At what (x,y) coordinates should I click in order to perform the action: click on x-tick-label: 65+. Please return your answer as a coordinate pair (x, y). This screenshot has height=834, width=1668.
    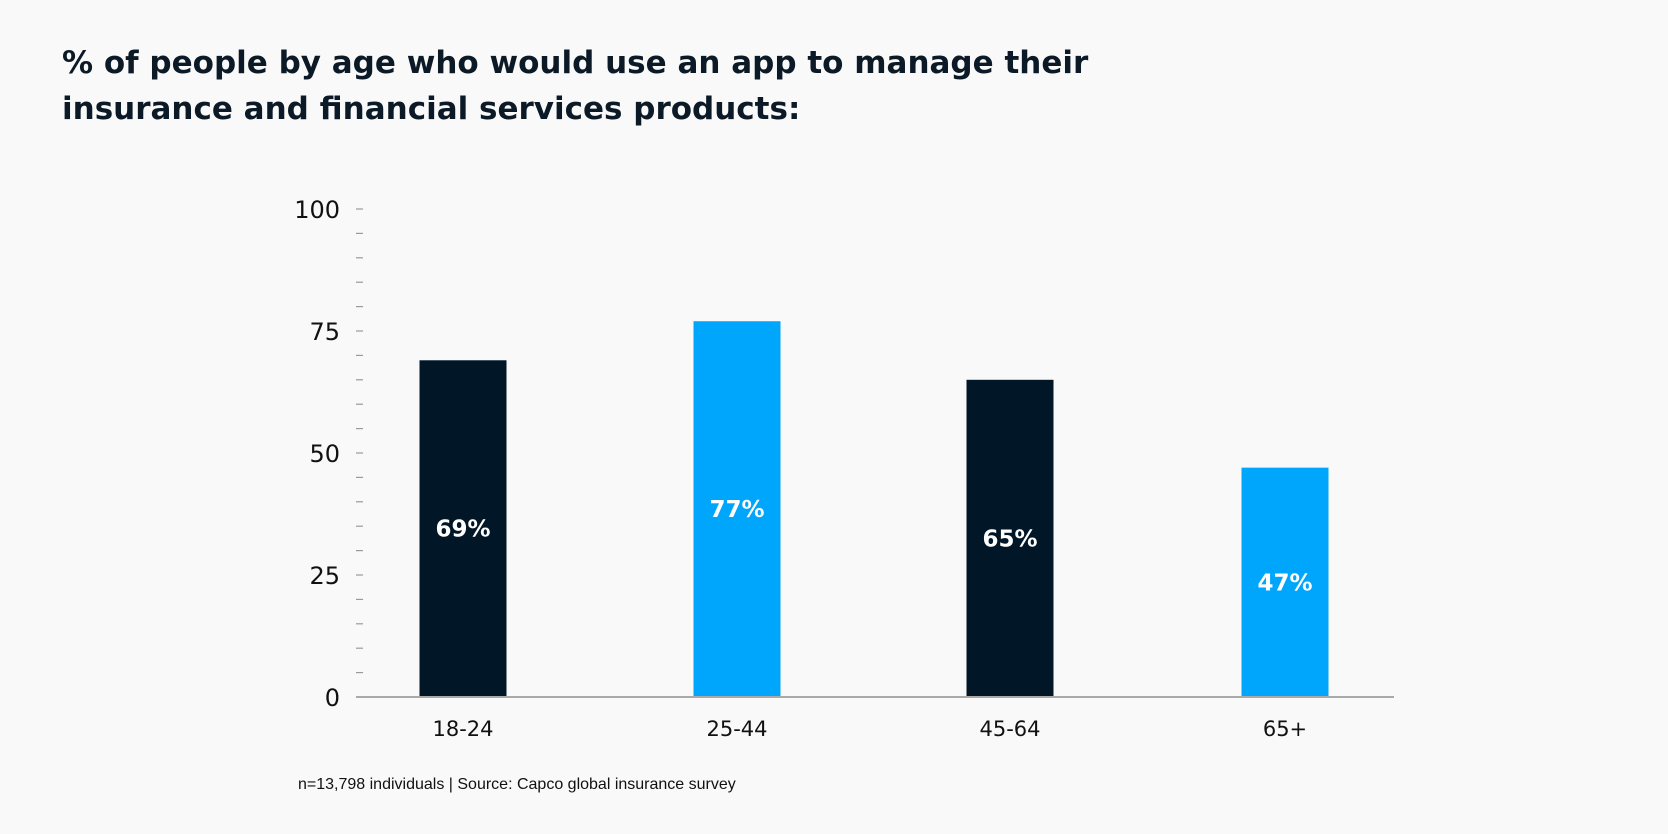
    Looking at the image, I should click on (1285, 729).